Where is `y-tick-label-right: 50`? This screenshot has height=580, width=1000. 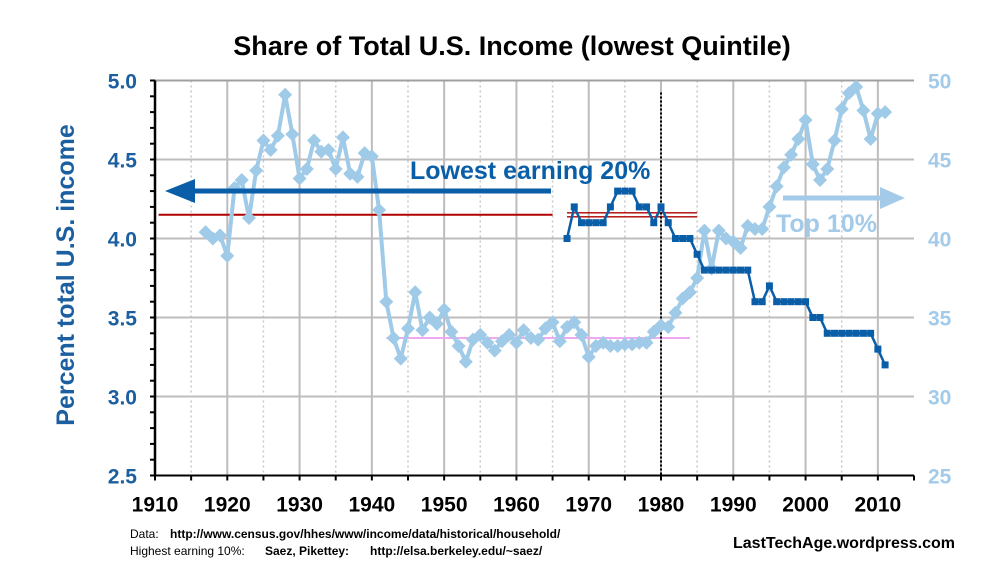 y-tick-label-right: 50 is located at coordinates (939, 82).